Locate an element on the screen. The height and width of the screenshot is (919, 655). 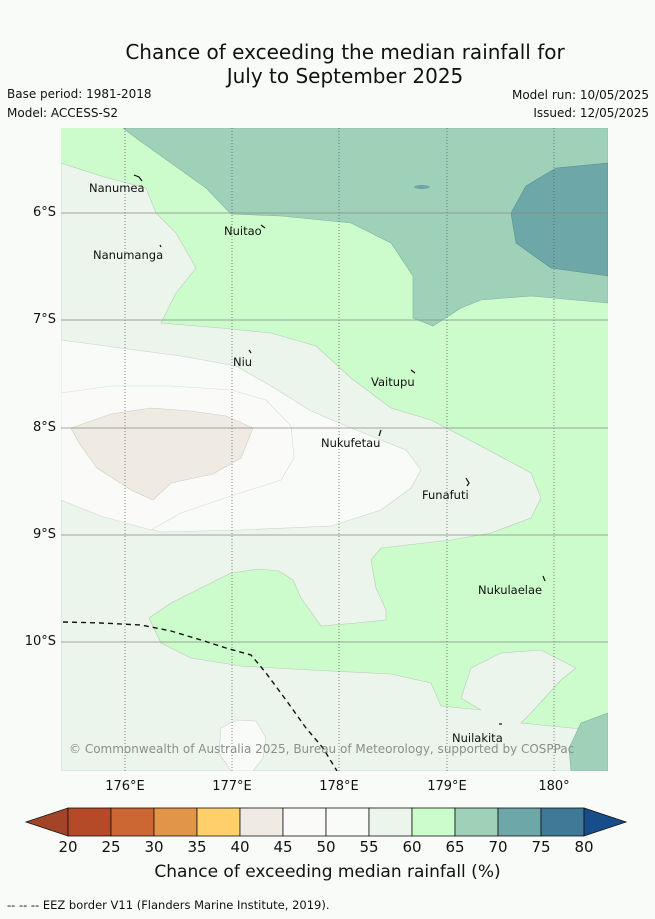
colorbar-tick-label: 40 is located at coordinates (240, 847).